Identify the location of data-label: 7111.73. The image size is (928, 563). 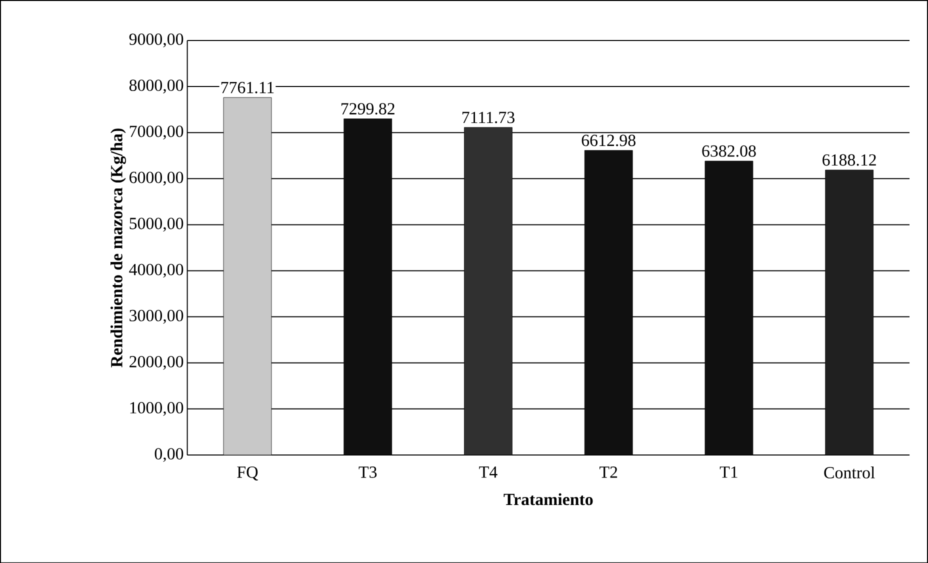
(488, 118).